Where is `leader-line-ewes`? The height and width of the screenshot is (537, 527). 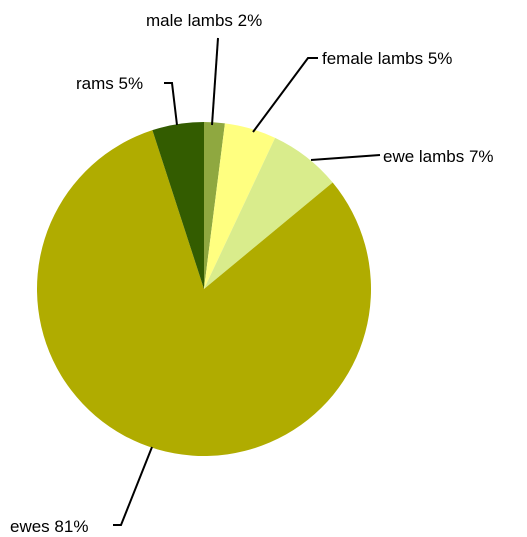
leader-line-ewes is located at coordinates (133, 486).